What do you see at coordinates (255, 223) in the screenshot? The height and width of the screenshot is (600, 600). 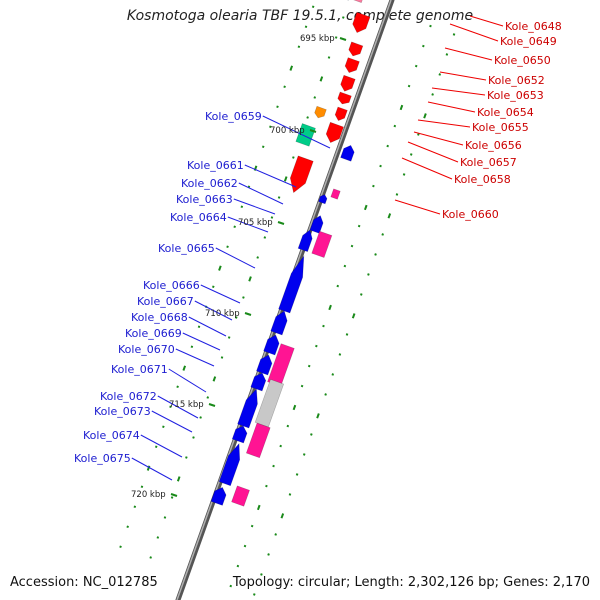 I see `kbp-label: 705 kbp` at bounding box center [255, 223].